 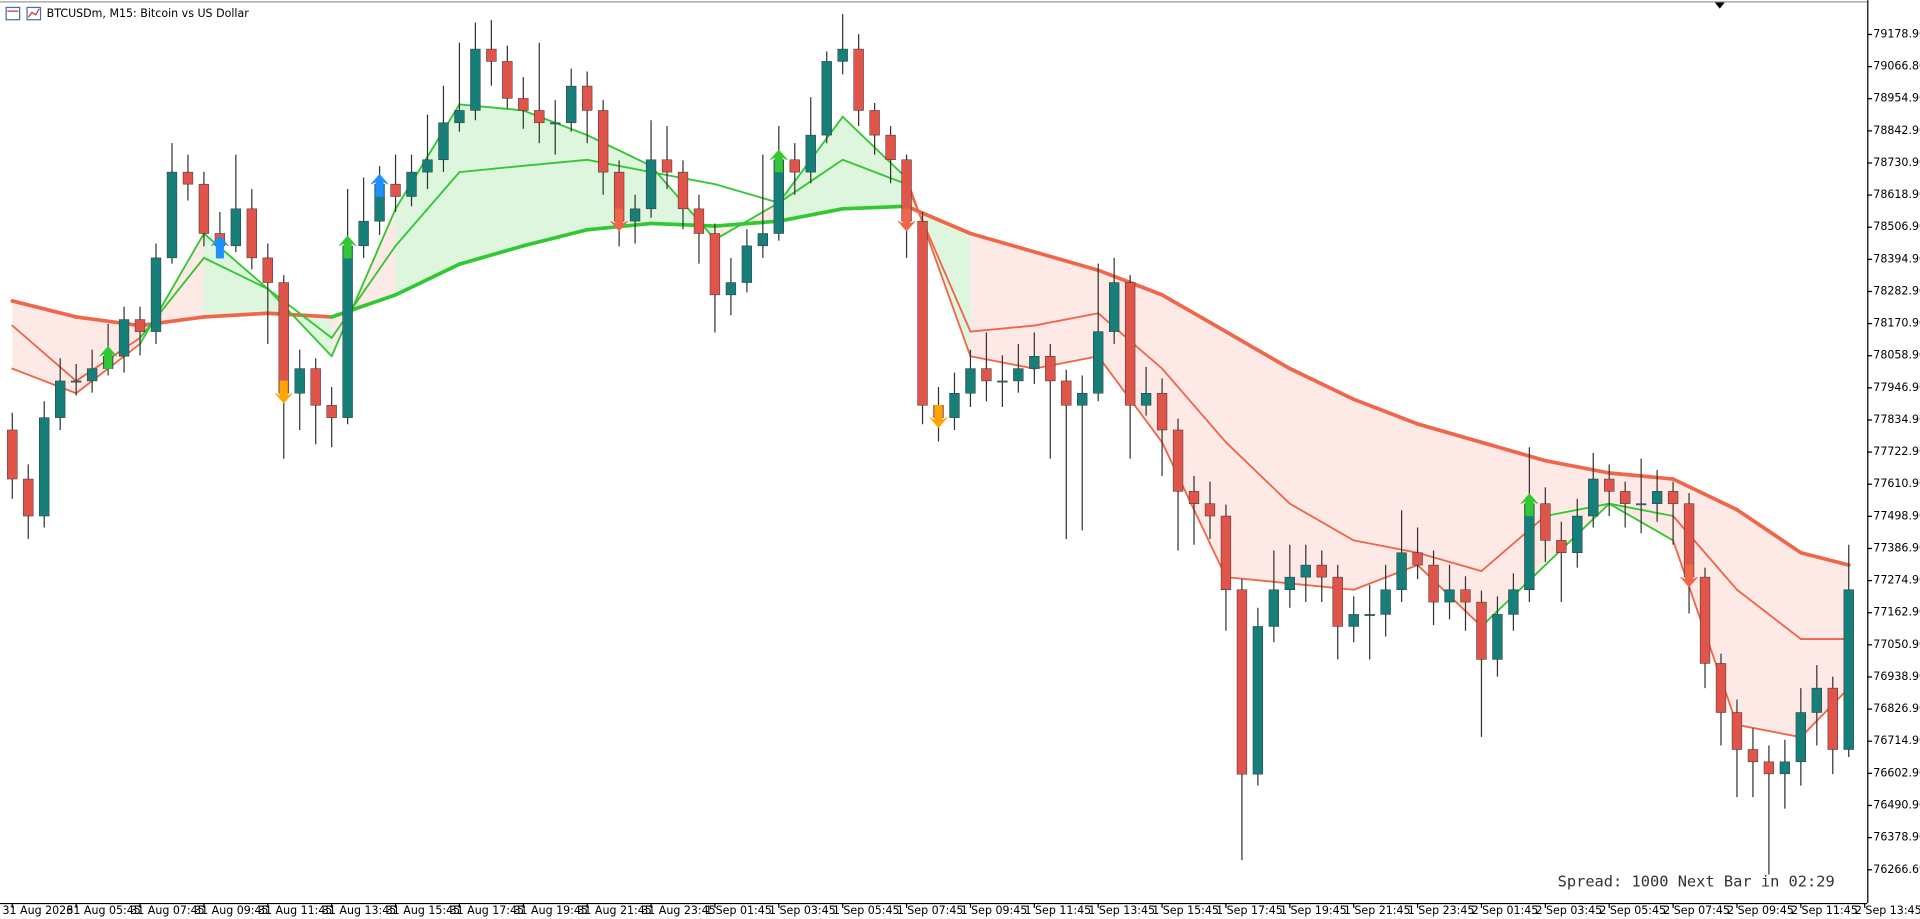 What do you see at coordinates (1719, 5) in the screenshot?
I see `shift-marker` at bounding box center [1719, 5].